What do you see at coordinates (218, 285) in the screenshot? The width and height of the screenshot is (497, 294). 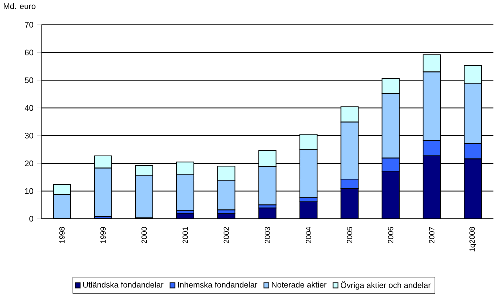 I see `legend-label: Inhemska fondandelar` at bounding box center [218, 285].